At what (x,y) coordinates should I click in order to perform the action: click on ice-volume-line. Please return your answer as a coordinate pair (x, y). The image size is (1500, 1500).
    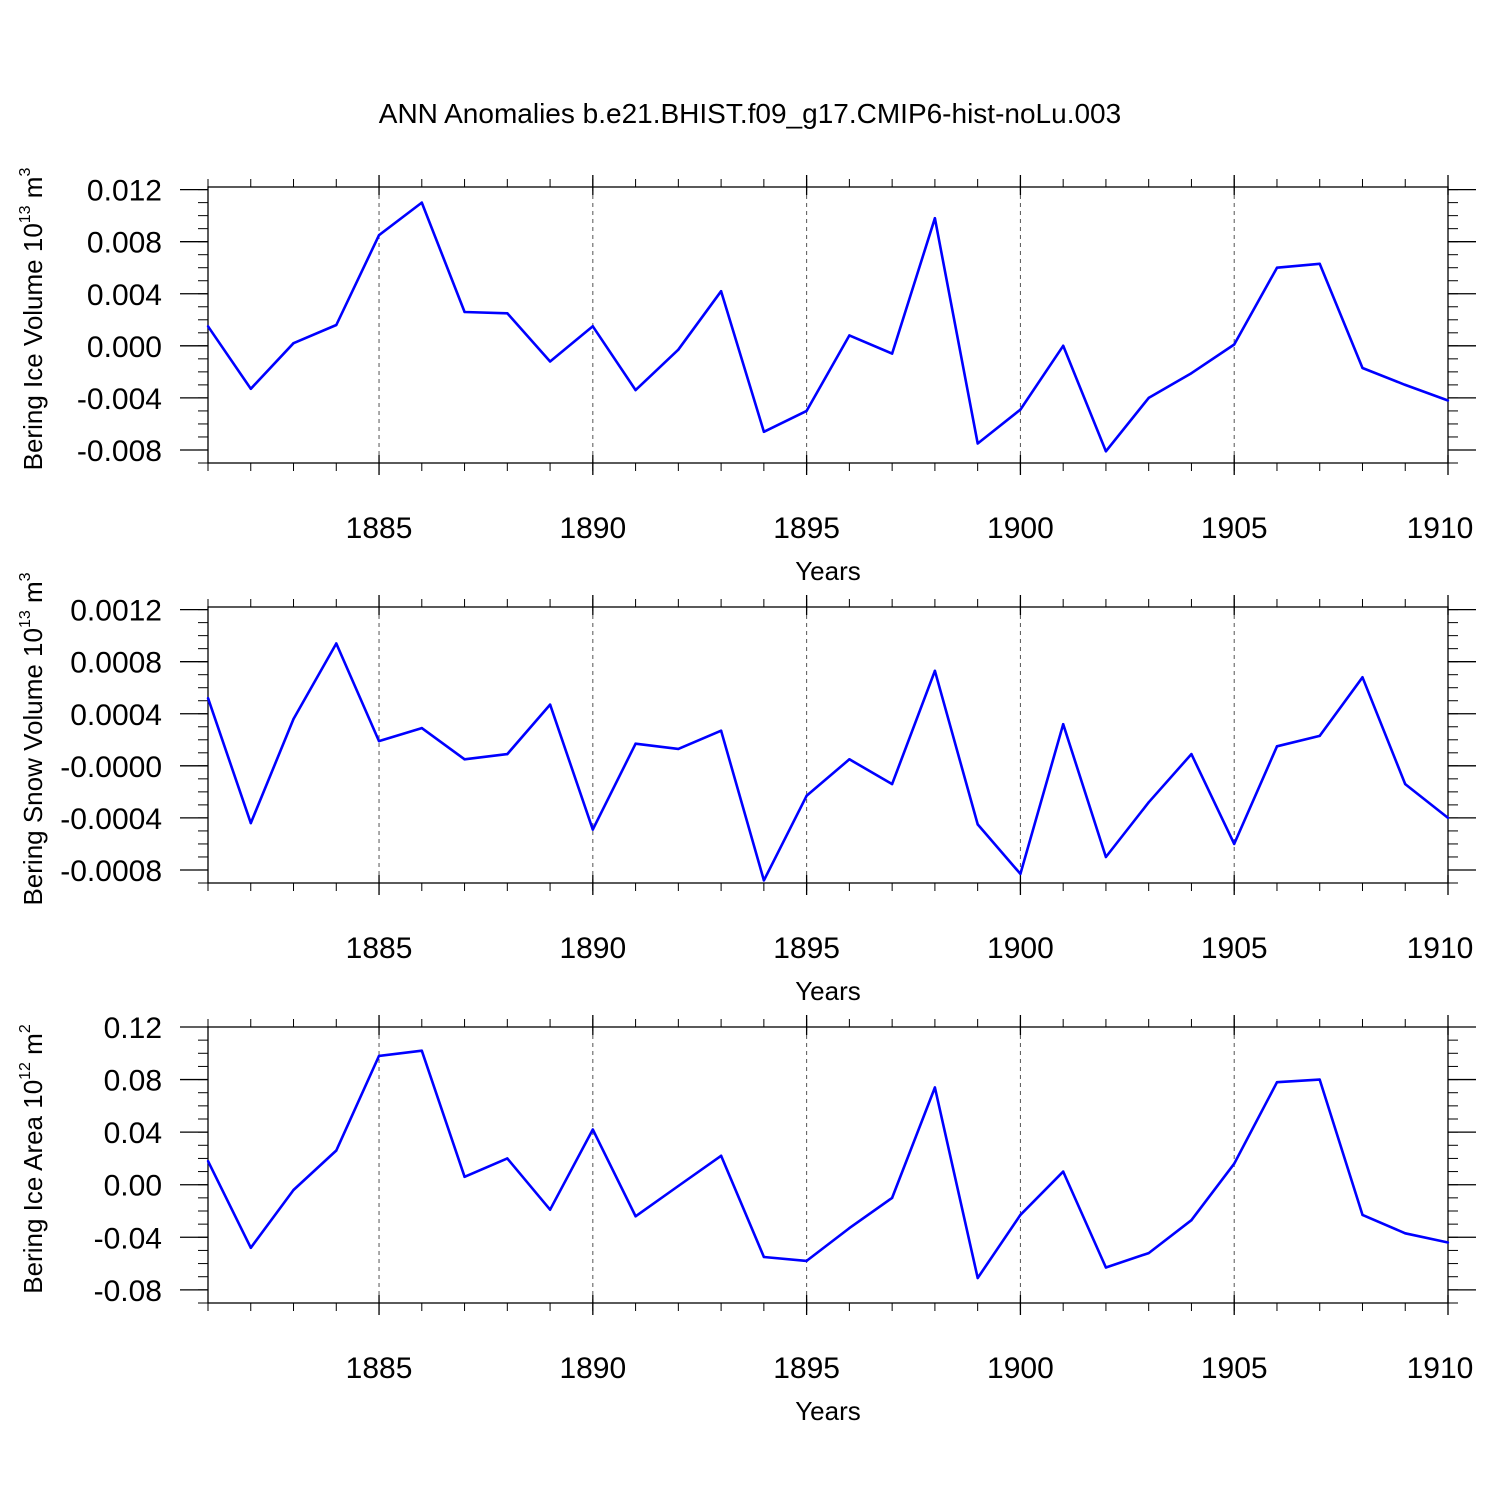
    Looking at the image, I should click on (827, 327).